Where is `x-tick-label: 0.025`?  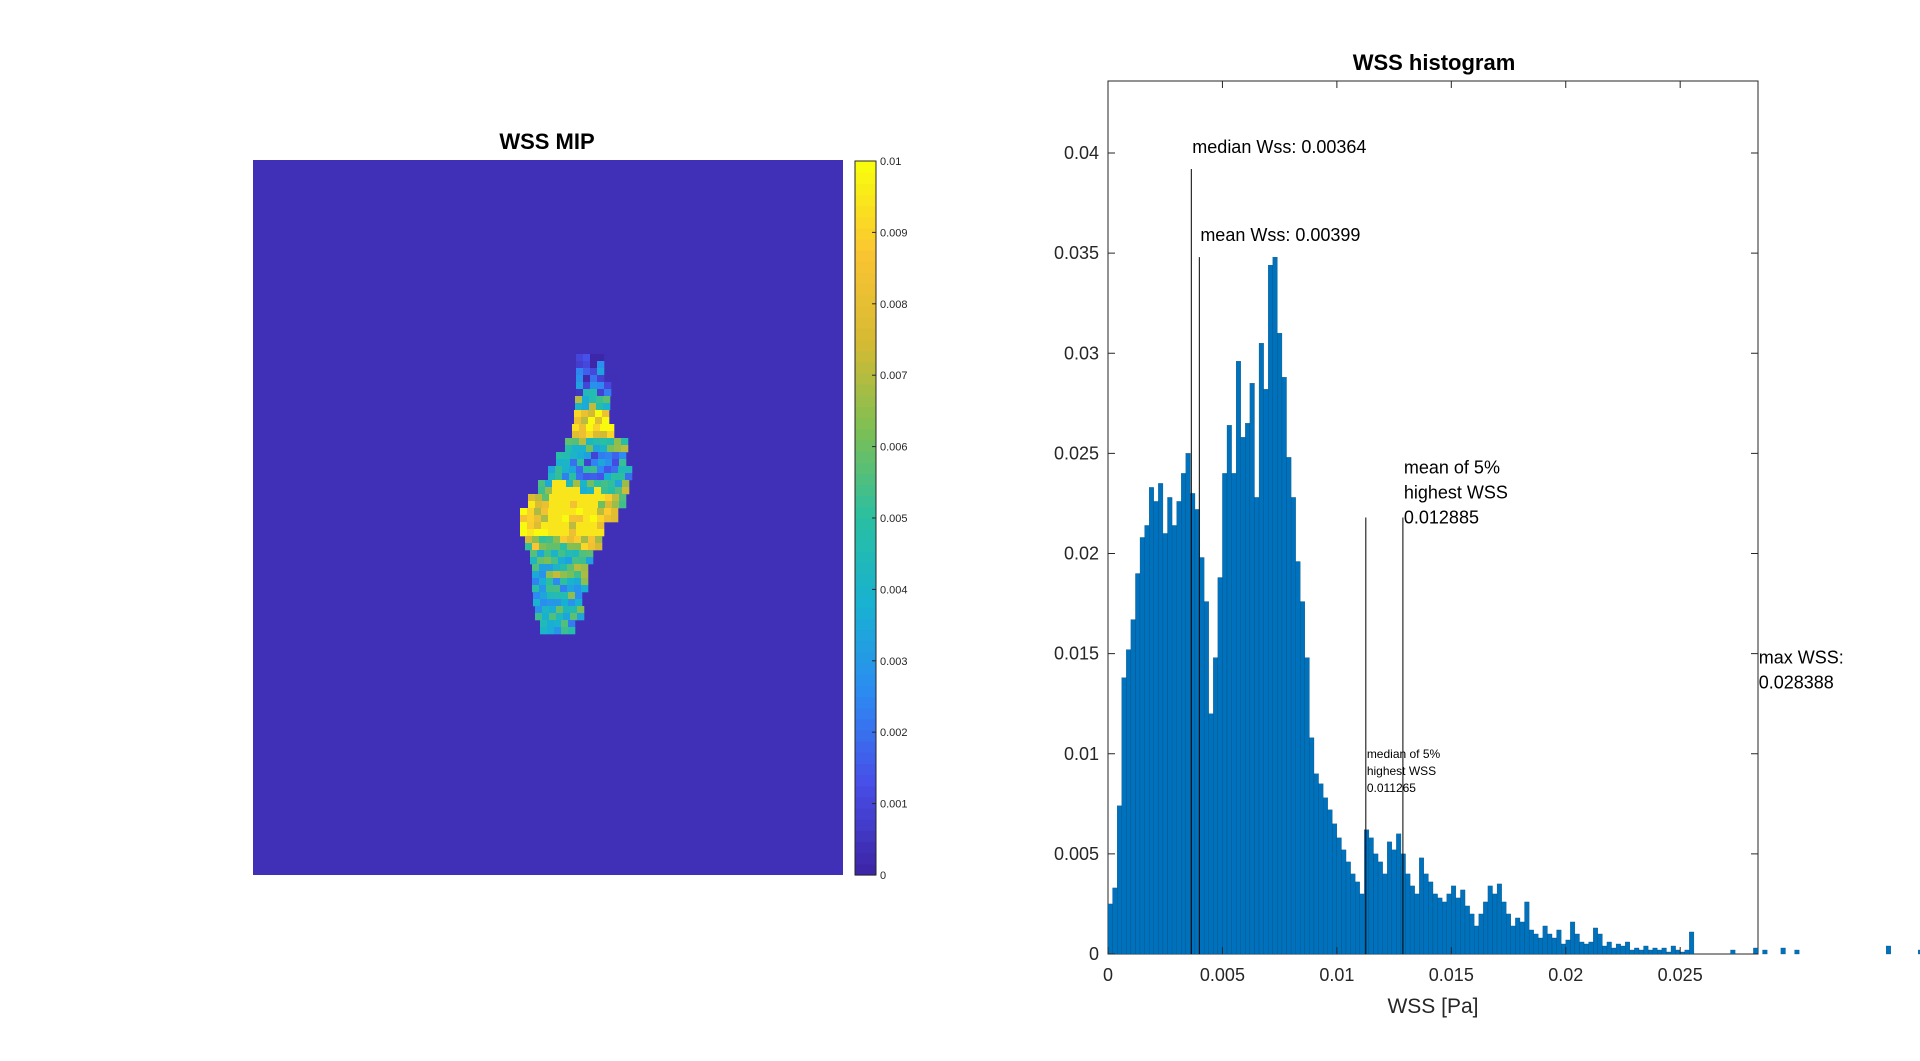 x-tick-label: 0.025 is located at coordinates (1680, 975).